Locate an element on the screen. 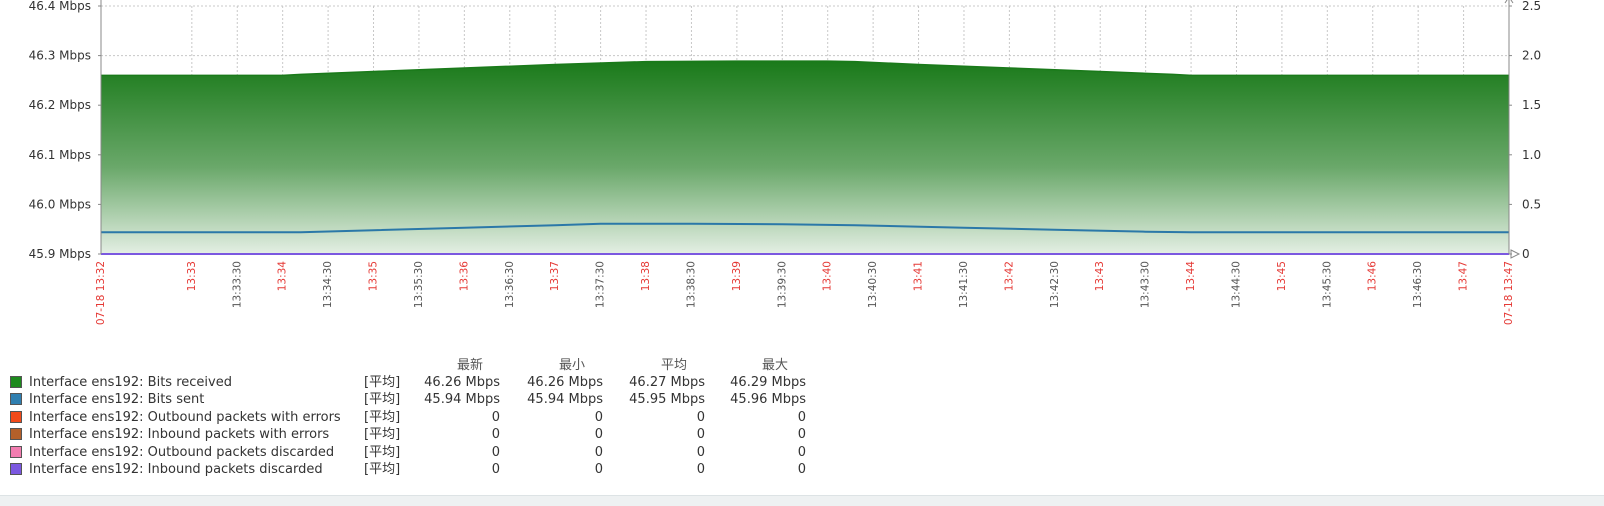  legend-header-max: 最大 is located at coordinates (774, 365).